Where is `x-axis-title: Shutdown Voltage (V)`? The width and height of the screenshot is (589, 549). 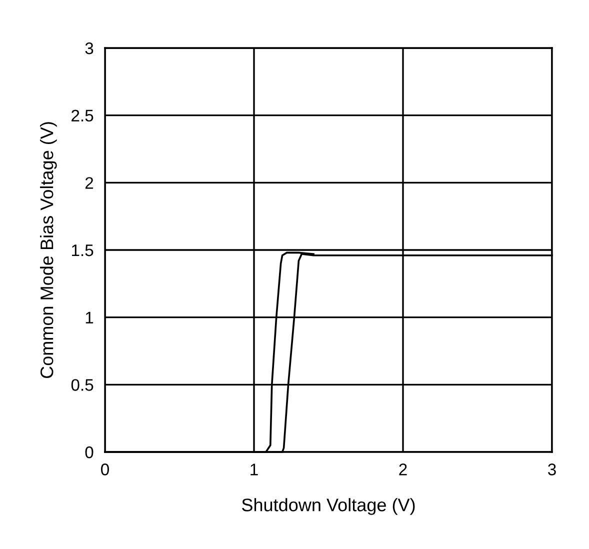
x-axis-title: Shutdown Voltage (V) is located at coordinates (328, 506).